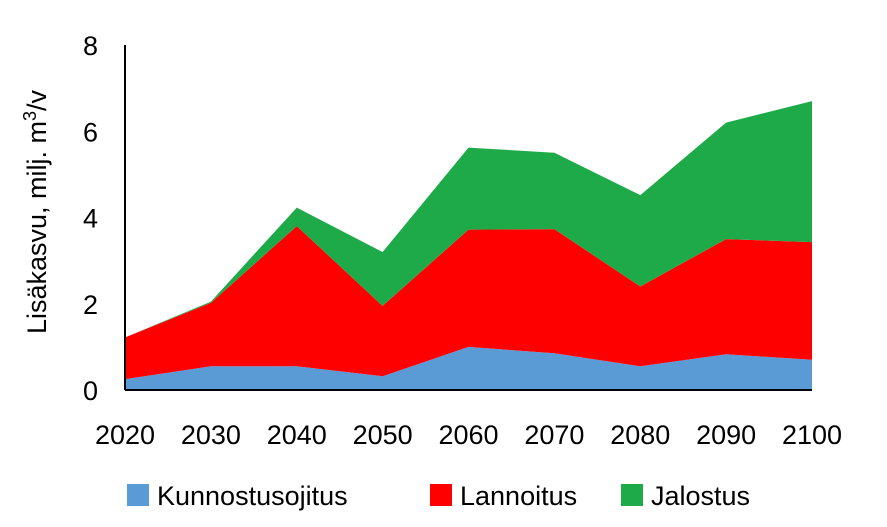 The image size is (887, 527). I want to click on x-tick-label: 2070, so click(554, 435).